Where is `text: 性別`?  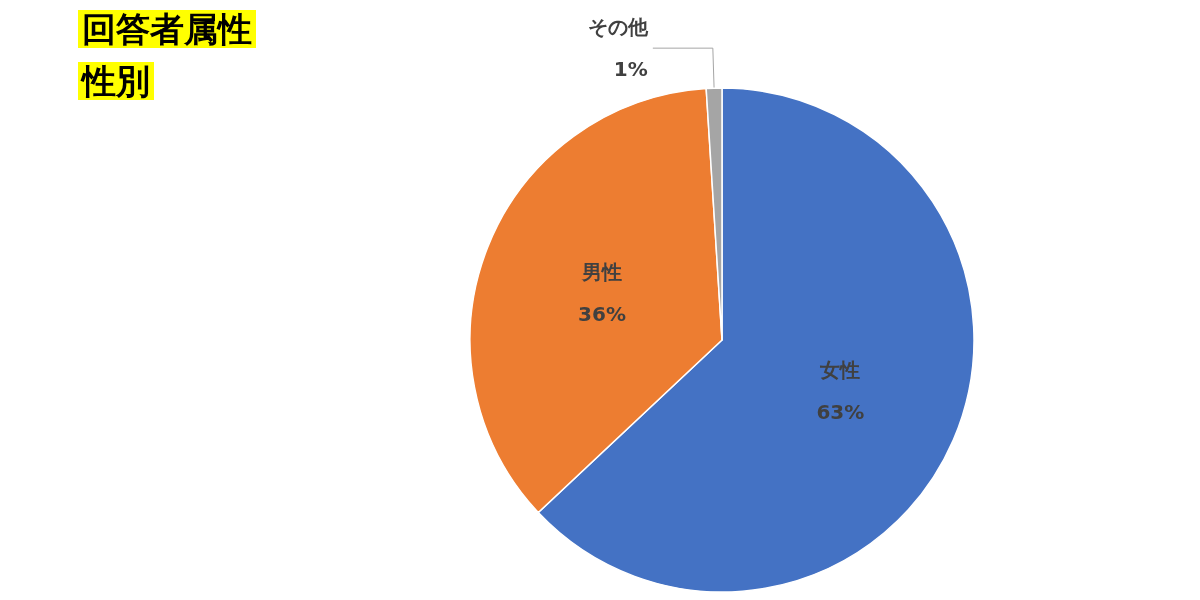 text: 性別 is located at coordinates (115, 81).